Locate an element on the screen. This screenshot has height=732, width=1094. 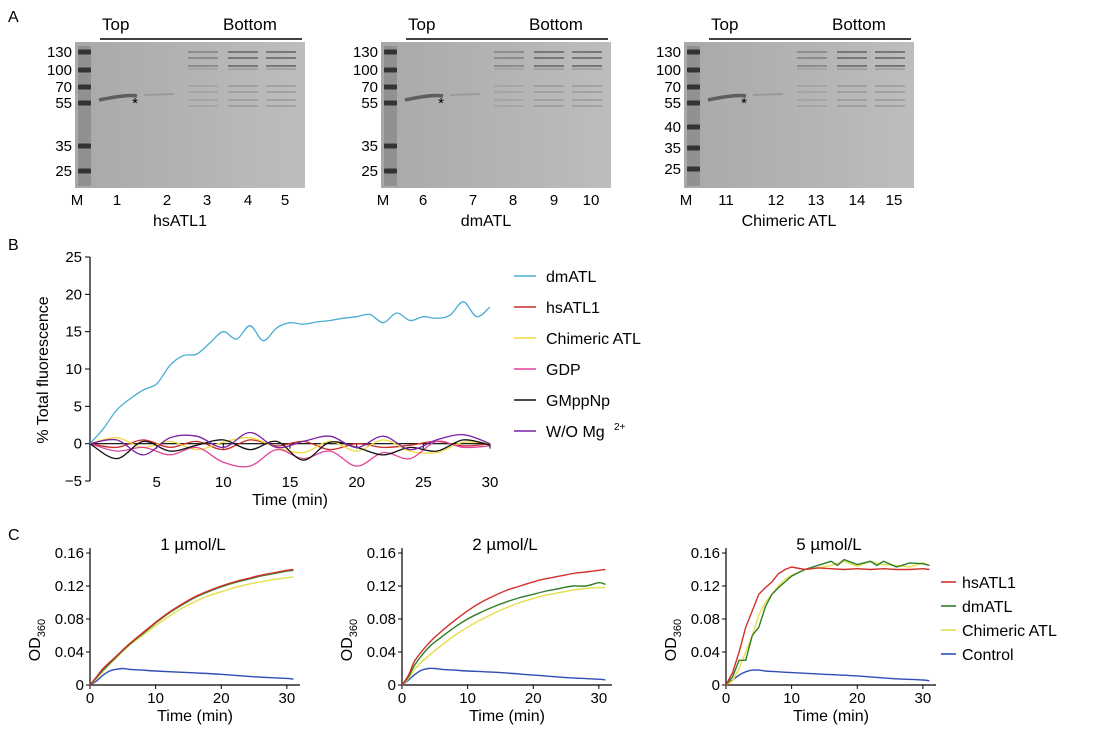
legend-label: GDP is located at coordinates (563, 370).